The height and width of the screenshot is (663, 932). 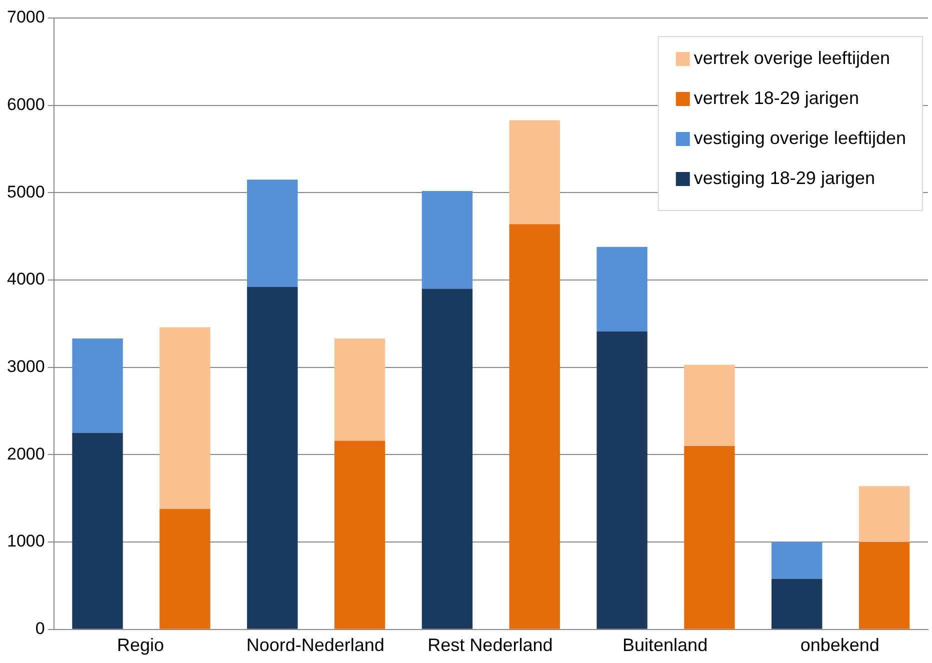 What do you see at coordinates (800, 138) in the screenshot?
I see `legend-label: vestiging overige leeftijden` at bounding box center [800, 138].